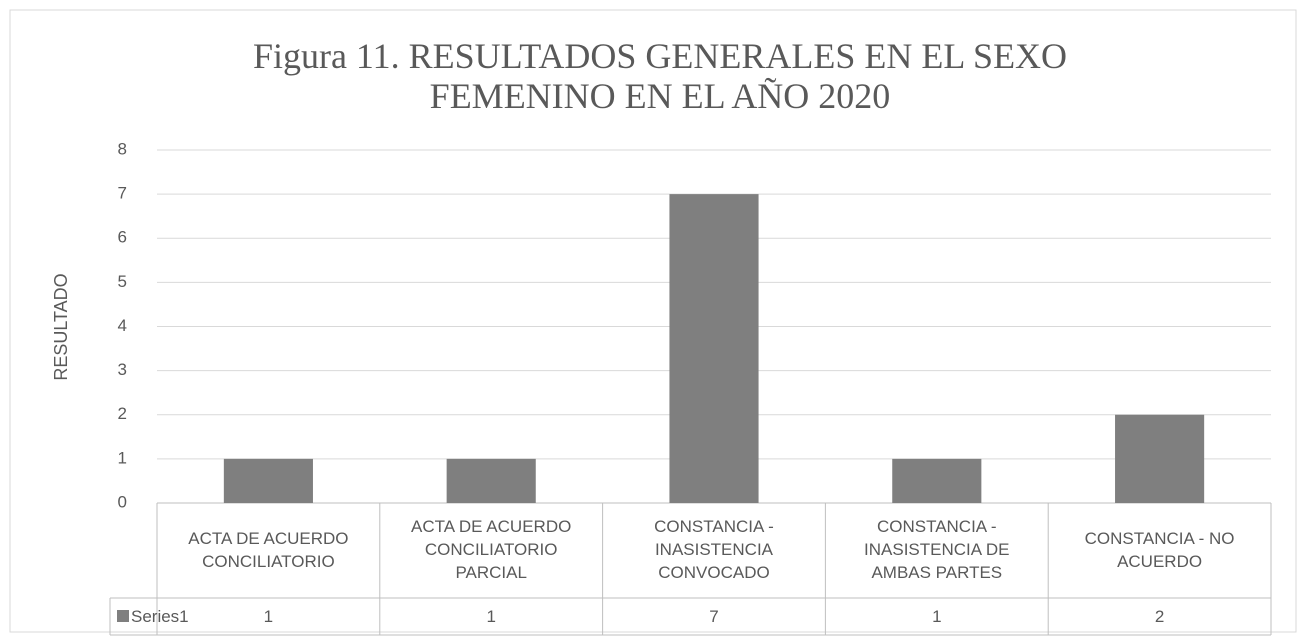 The image size is (1306, 640). I want to click on x-tick-label-box: CONSTANCIA - INASISTENCIA CONVOCADO, so click(714, 549).